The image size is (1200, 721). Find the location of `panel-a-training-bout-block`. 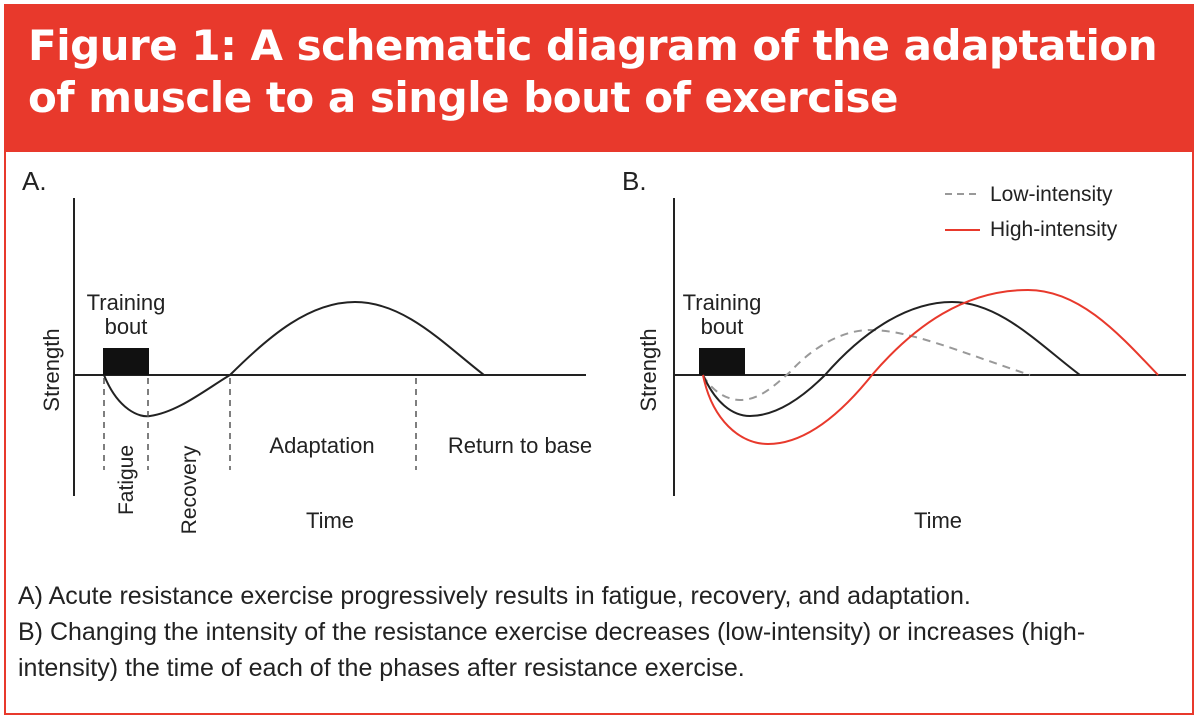

panel-a-training-bout-block is located at coordinates (126, 361).